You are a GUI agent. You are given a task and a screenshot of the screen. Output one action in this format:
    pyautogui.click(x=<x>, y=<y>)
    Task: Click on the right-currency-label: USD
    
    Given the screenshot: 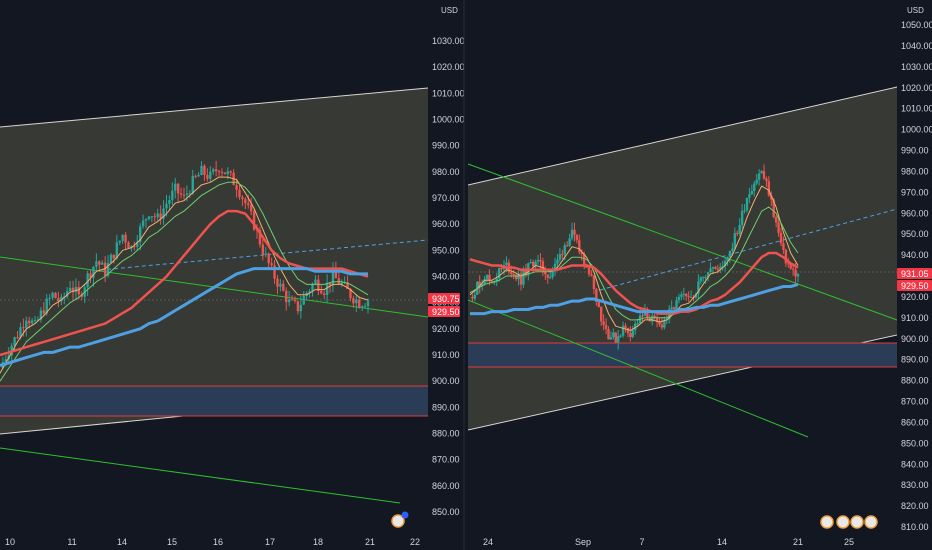 What is the action you would take?
    pyautogui.click(x=915, y=10)
    